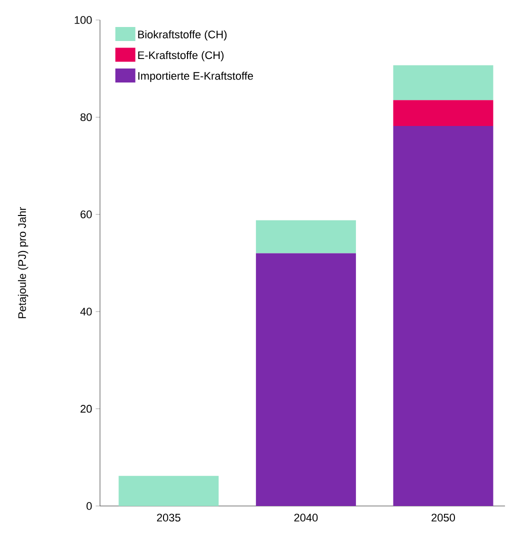  I want to click on x-tick-label: 2040, so click(306, 518).